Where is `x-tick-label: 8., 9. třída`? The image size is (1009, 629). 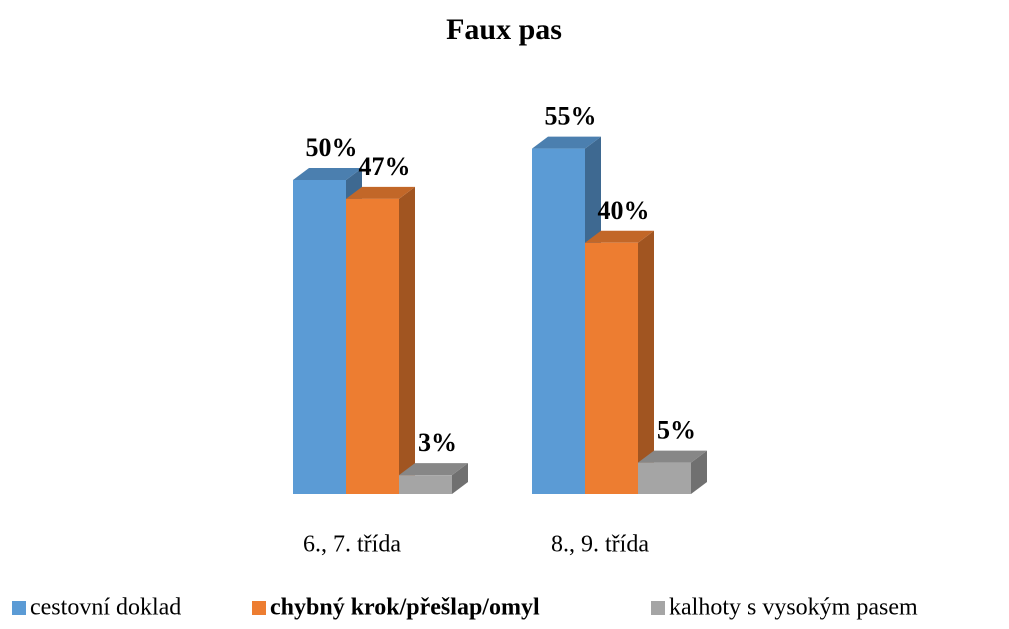
x-tick-label: 8., 9. třída is located at coordinates (600, 545).